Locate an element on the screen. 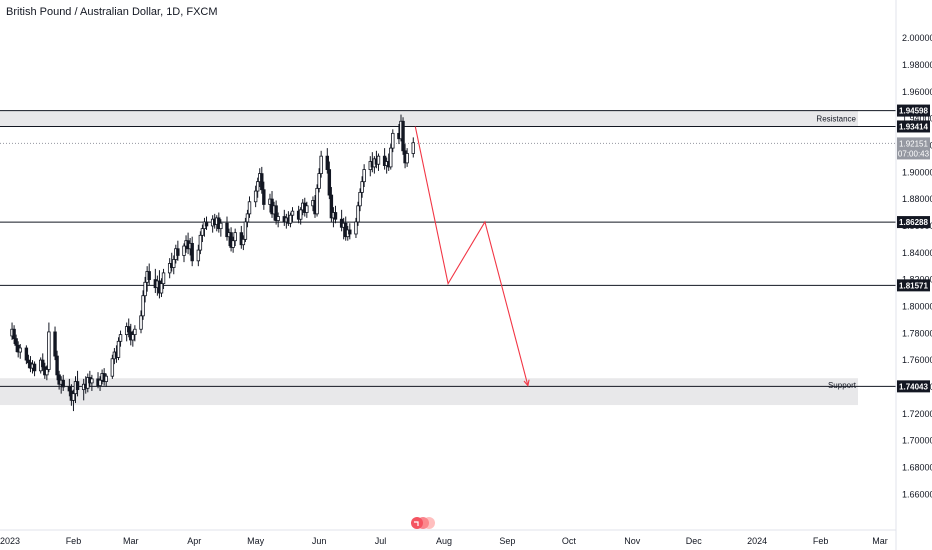 Image resolution: width=932 pixels, height=550 pixels. level-badge: 1.81571 is located at coordinates (913, 285).